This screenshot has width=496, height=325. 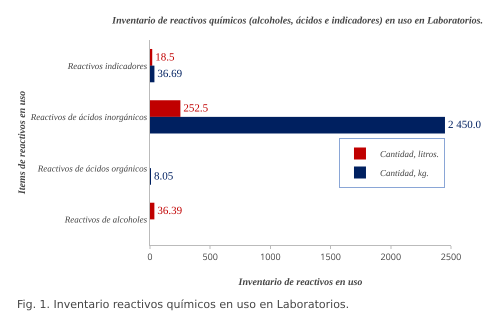 What do you see at coordinates (150, 256) in the screenshot?
I see `x-tick-label: 0` at bounding box center [150, 256].